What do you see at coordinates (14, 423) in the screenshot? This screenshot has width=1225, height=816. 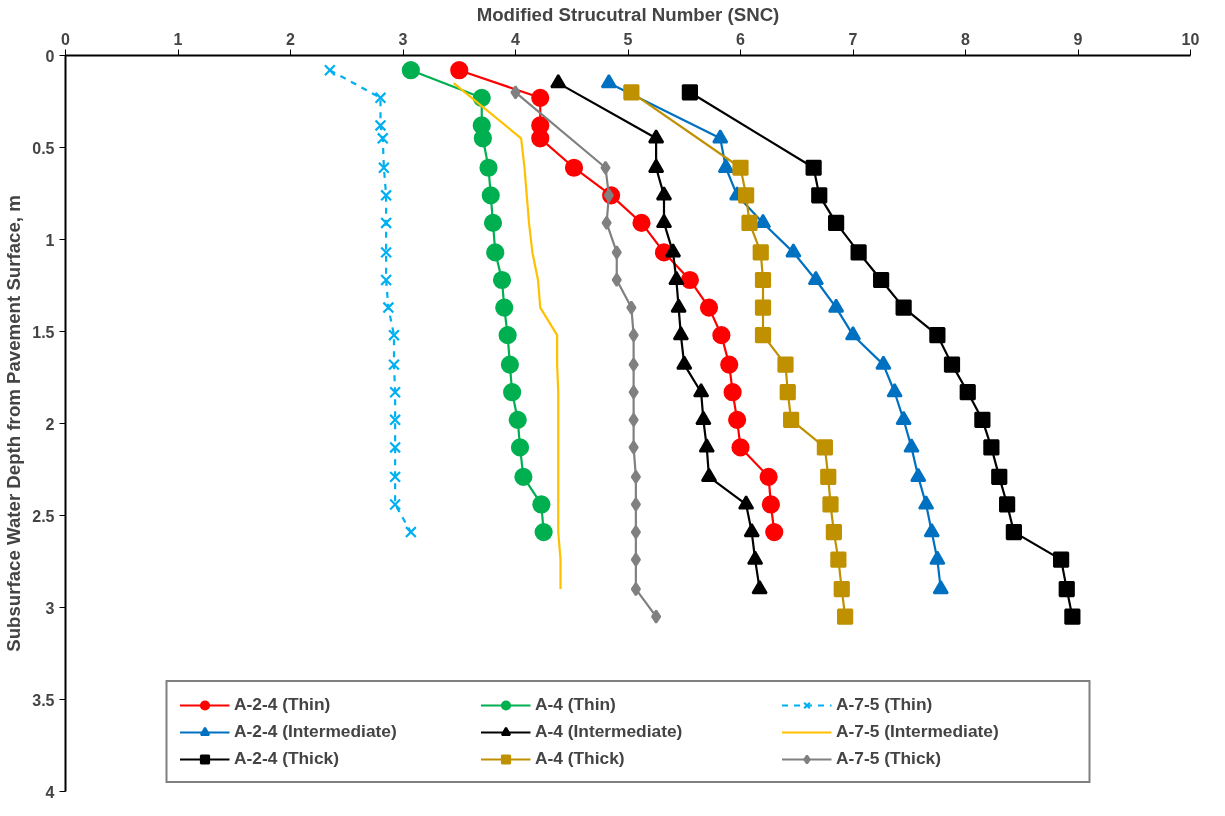 I see `y-axis-title: Subsurface Water Depth from Pavement Surface, m` at bounding box center [14, 423].